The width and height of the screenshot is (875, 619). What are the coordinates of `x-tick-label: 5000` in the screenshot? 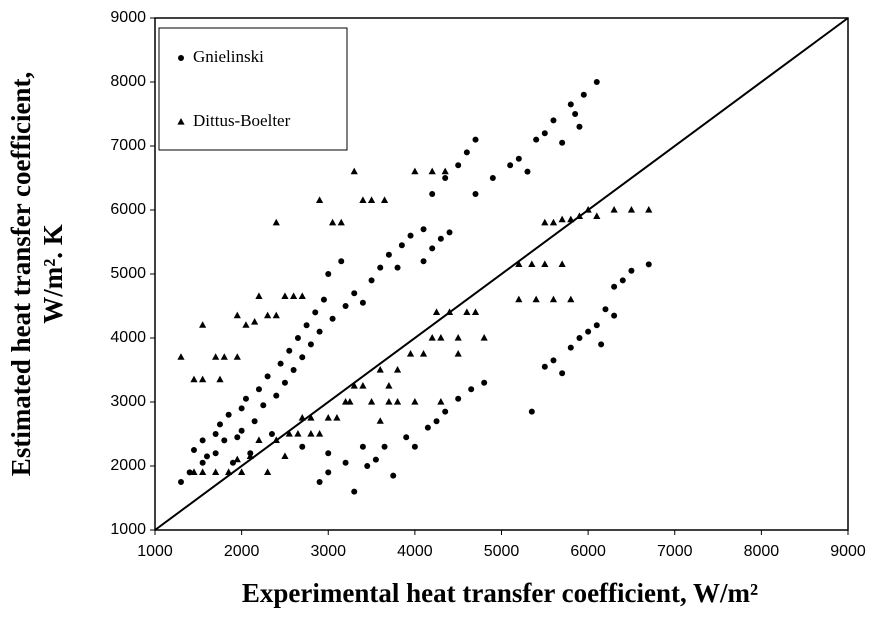 It's located at (502, 551).